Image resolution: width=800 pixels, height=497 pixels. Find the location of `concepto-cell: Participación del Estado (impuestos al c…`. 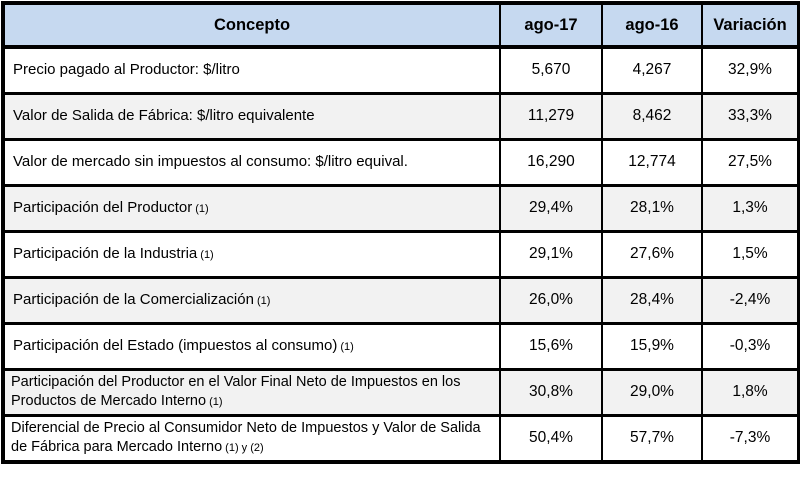

concepto-cell: Participación del Estado (impuestos al c… is located at coordinates (251, 346).